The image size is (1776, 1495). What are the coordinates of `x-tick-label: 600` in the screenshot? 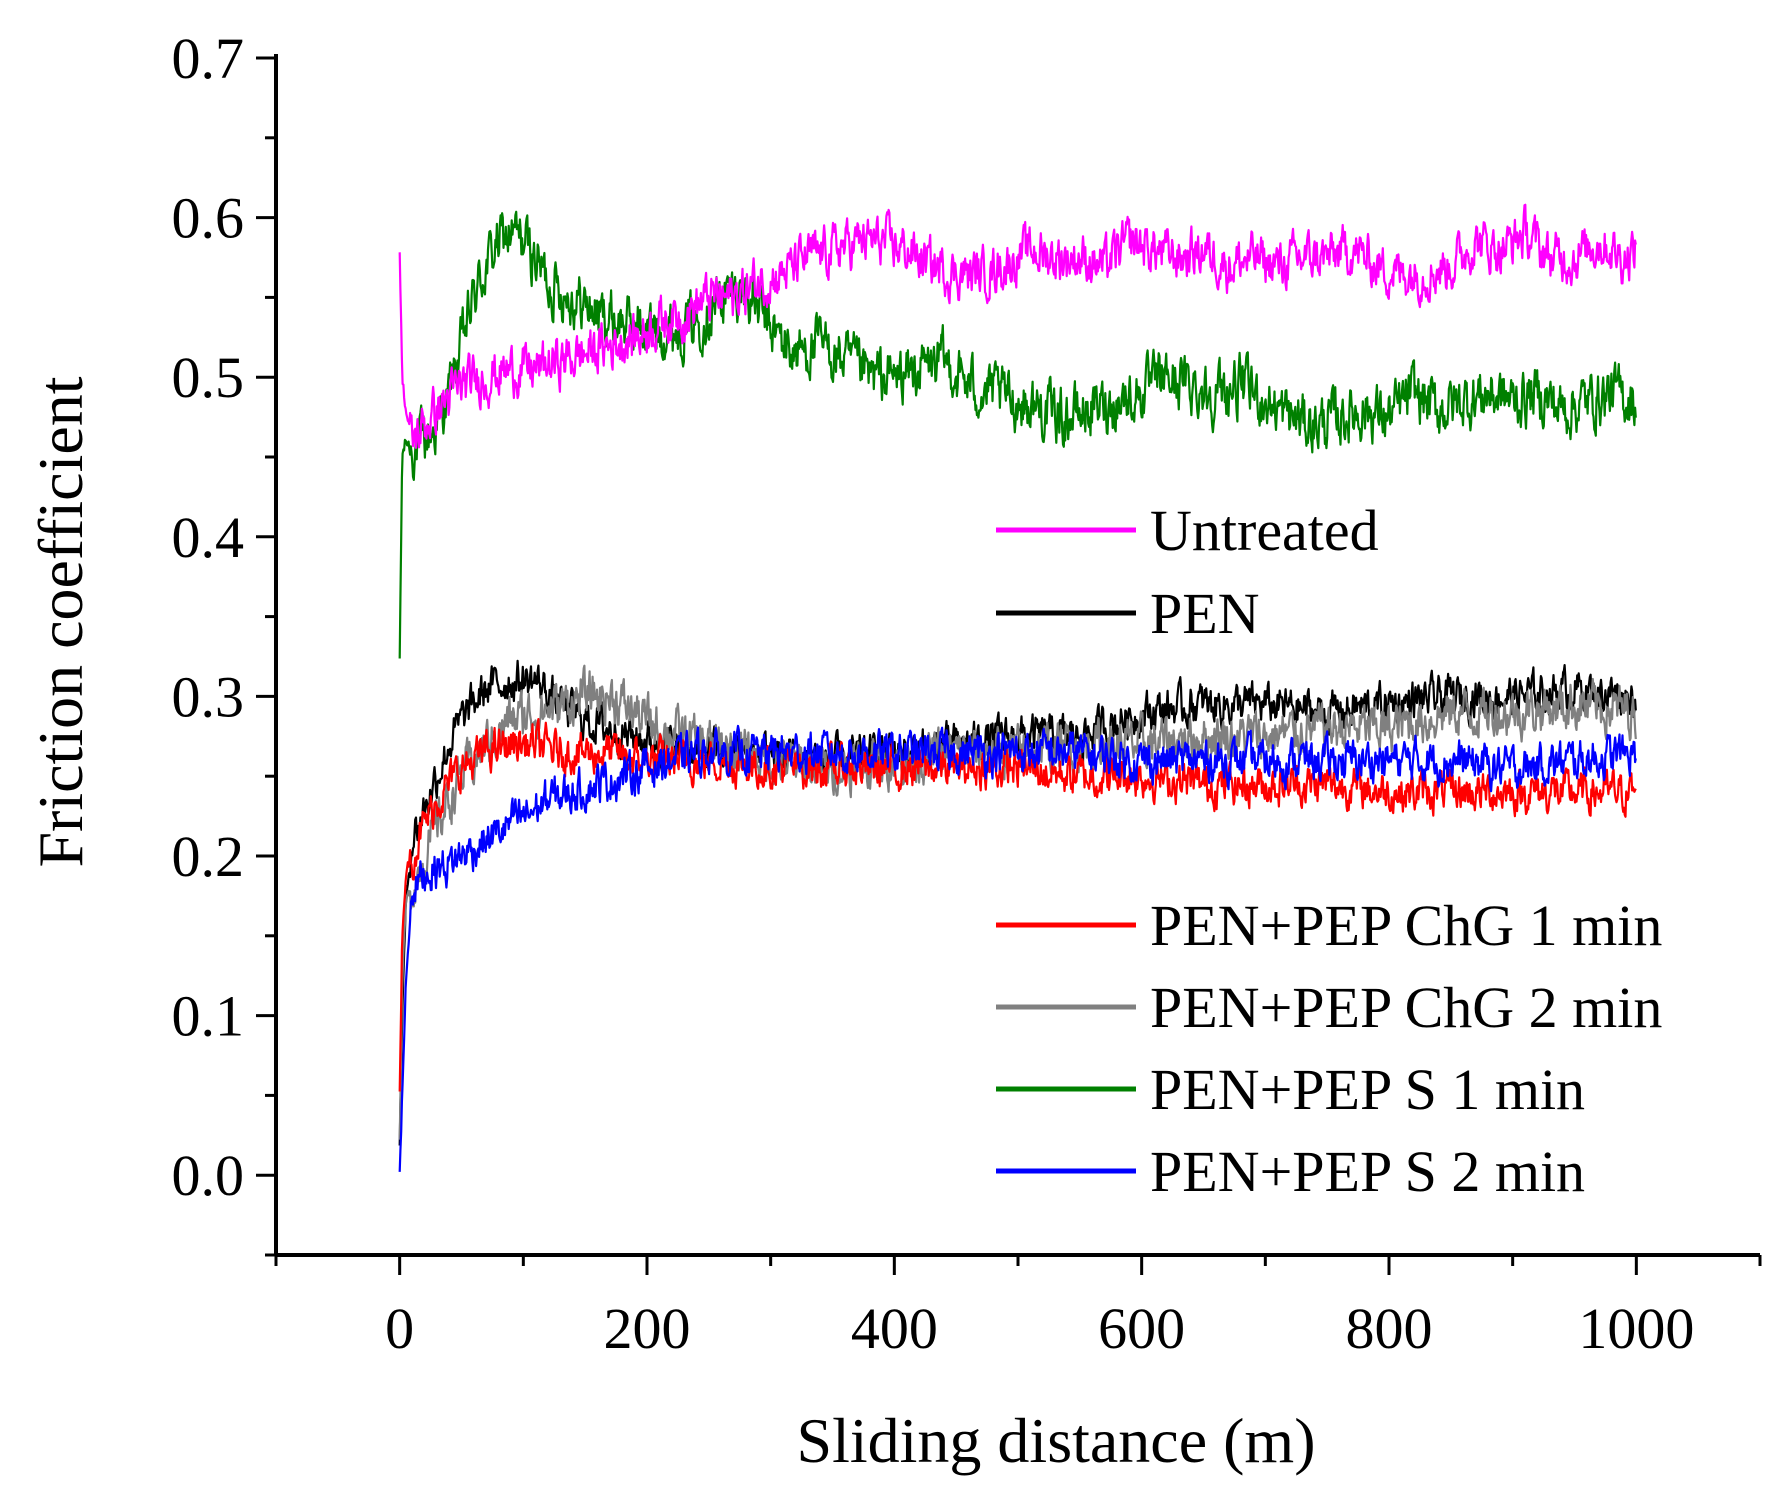 It's located at (1141, 1328).